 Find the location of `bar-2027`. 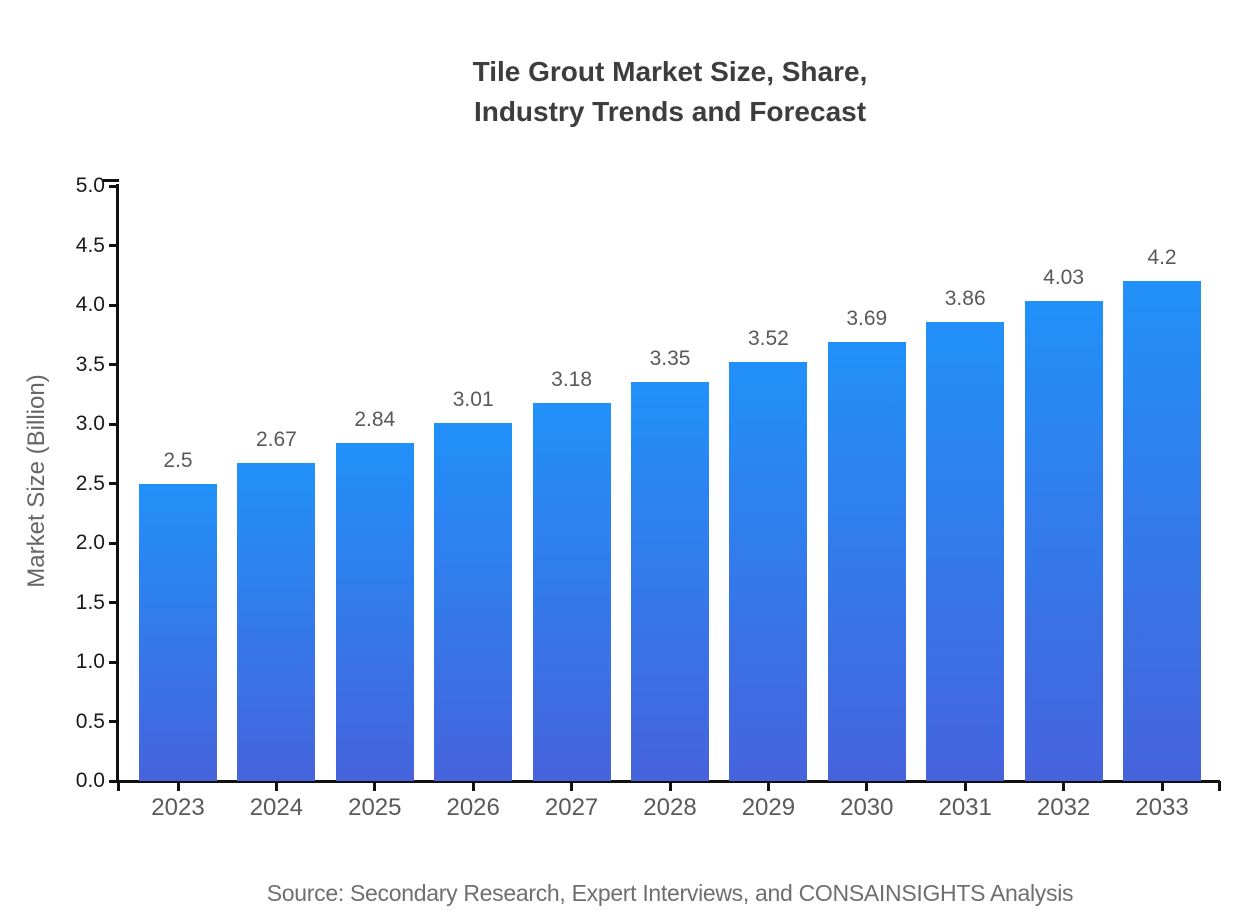

bar-2027 is located at coordinates (571, 591).